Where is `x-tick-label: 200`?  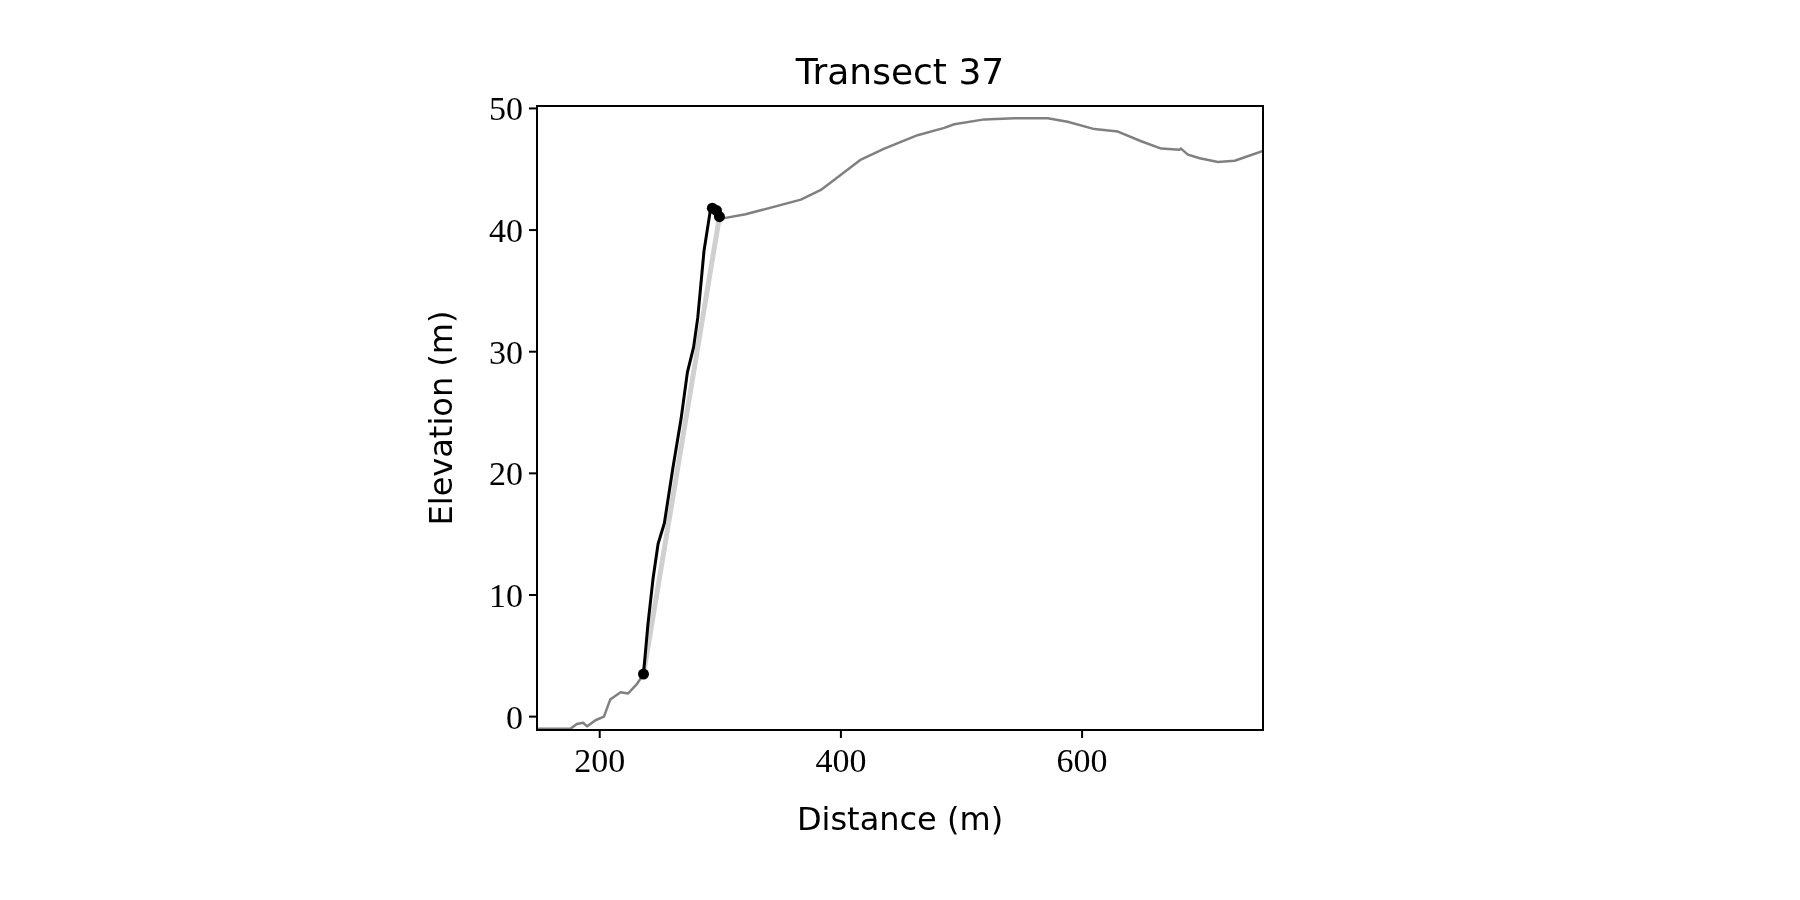 x-tick-label: 200 is located at coordinates (600, 760).